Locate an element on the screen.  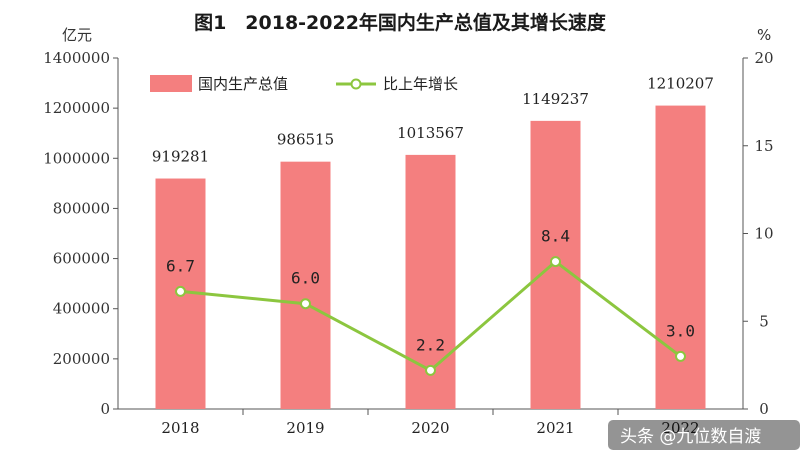
bar-value-labels: 919281 986515 1013567 1149237 1210207 is located at coordinates (433, 120).